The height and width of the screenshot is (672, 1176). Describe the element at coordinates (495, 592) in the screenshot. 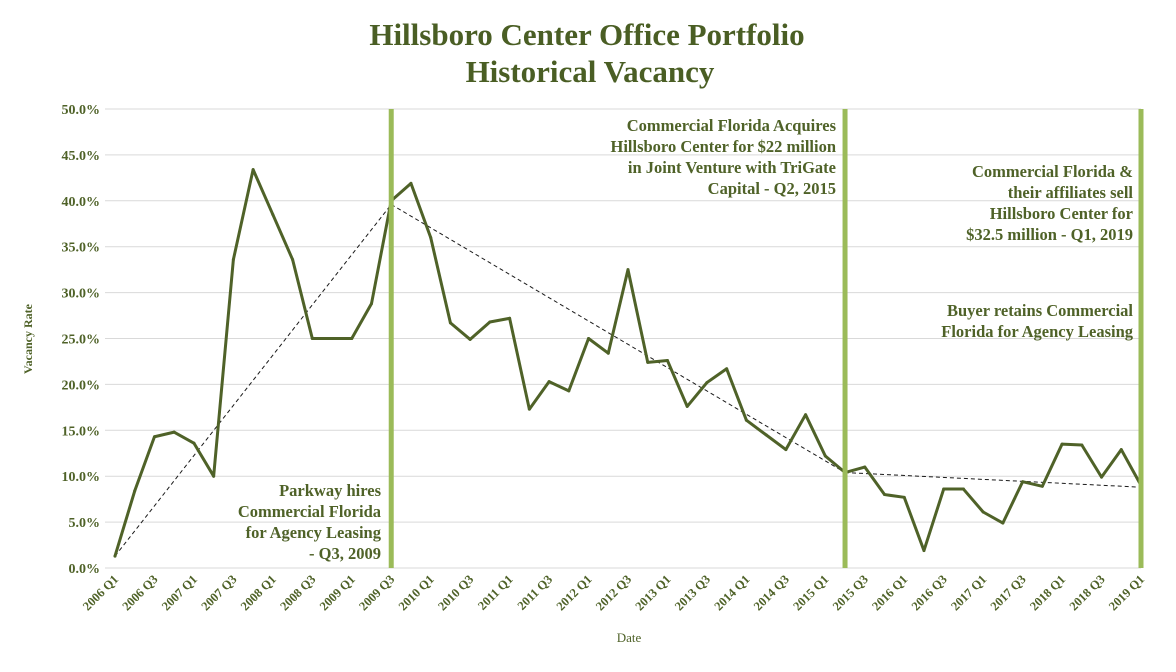

I see `x-tick-label: 2011 Q1` at that location.